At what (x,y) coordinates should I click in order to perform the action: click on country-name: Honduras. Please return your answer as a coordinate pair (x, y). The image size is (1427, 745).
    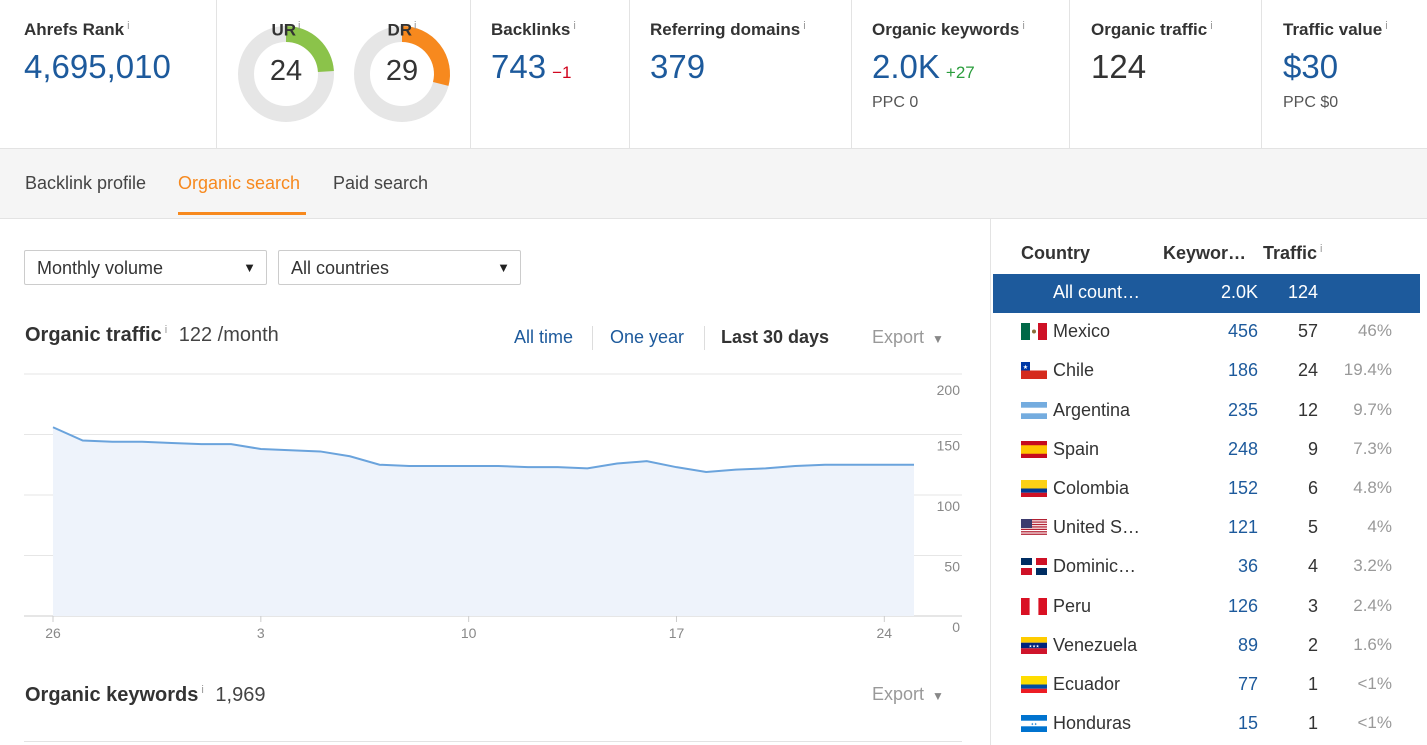
    Looking at the image, I should click on (1092, 723).